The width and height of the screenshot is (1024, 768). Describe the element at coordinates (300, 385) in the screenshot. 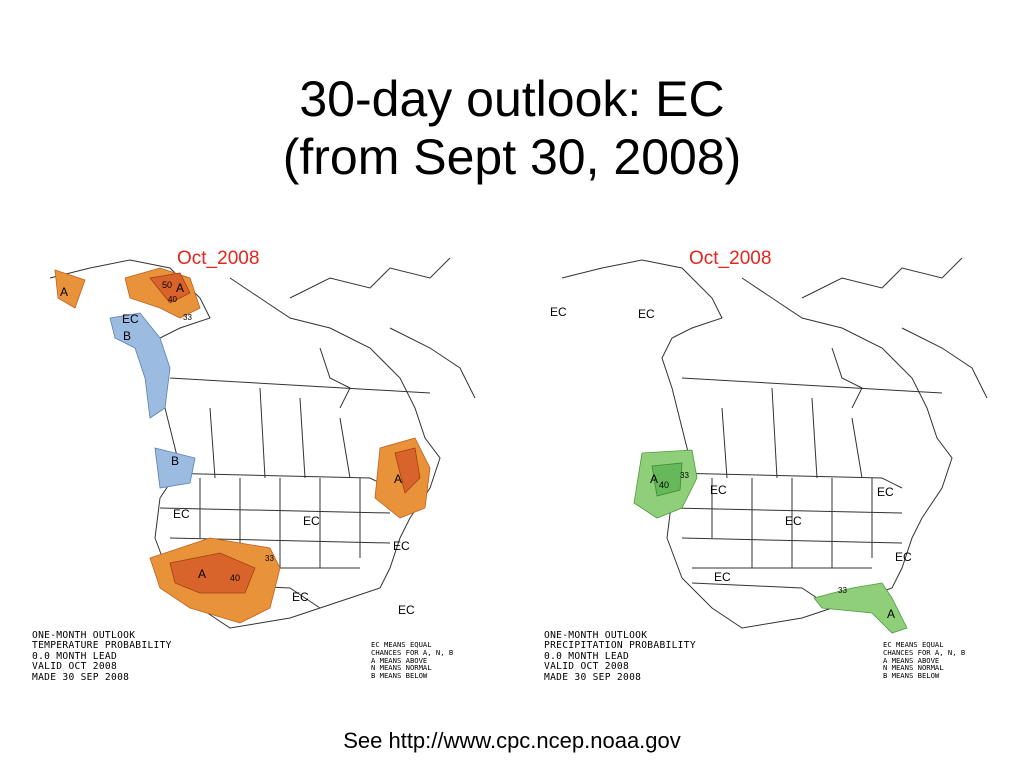

I see `canada-border` at that location.